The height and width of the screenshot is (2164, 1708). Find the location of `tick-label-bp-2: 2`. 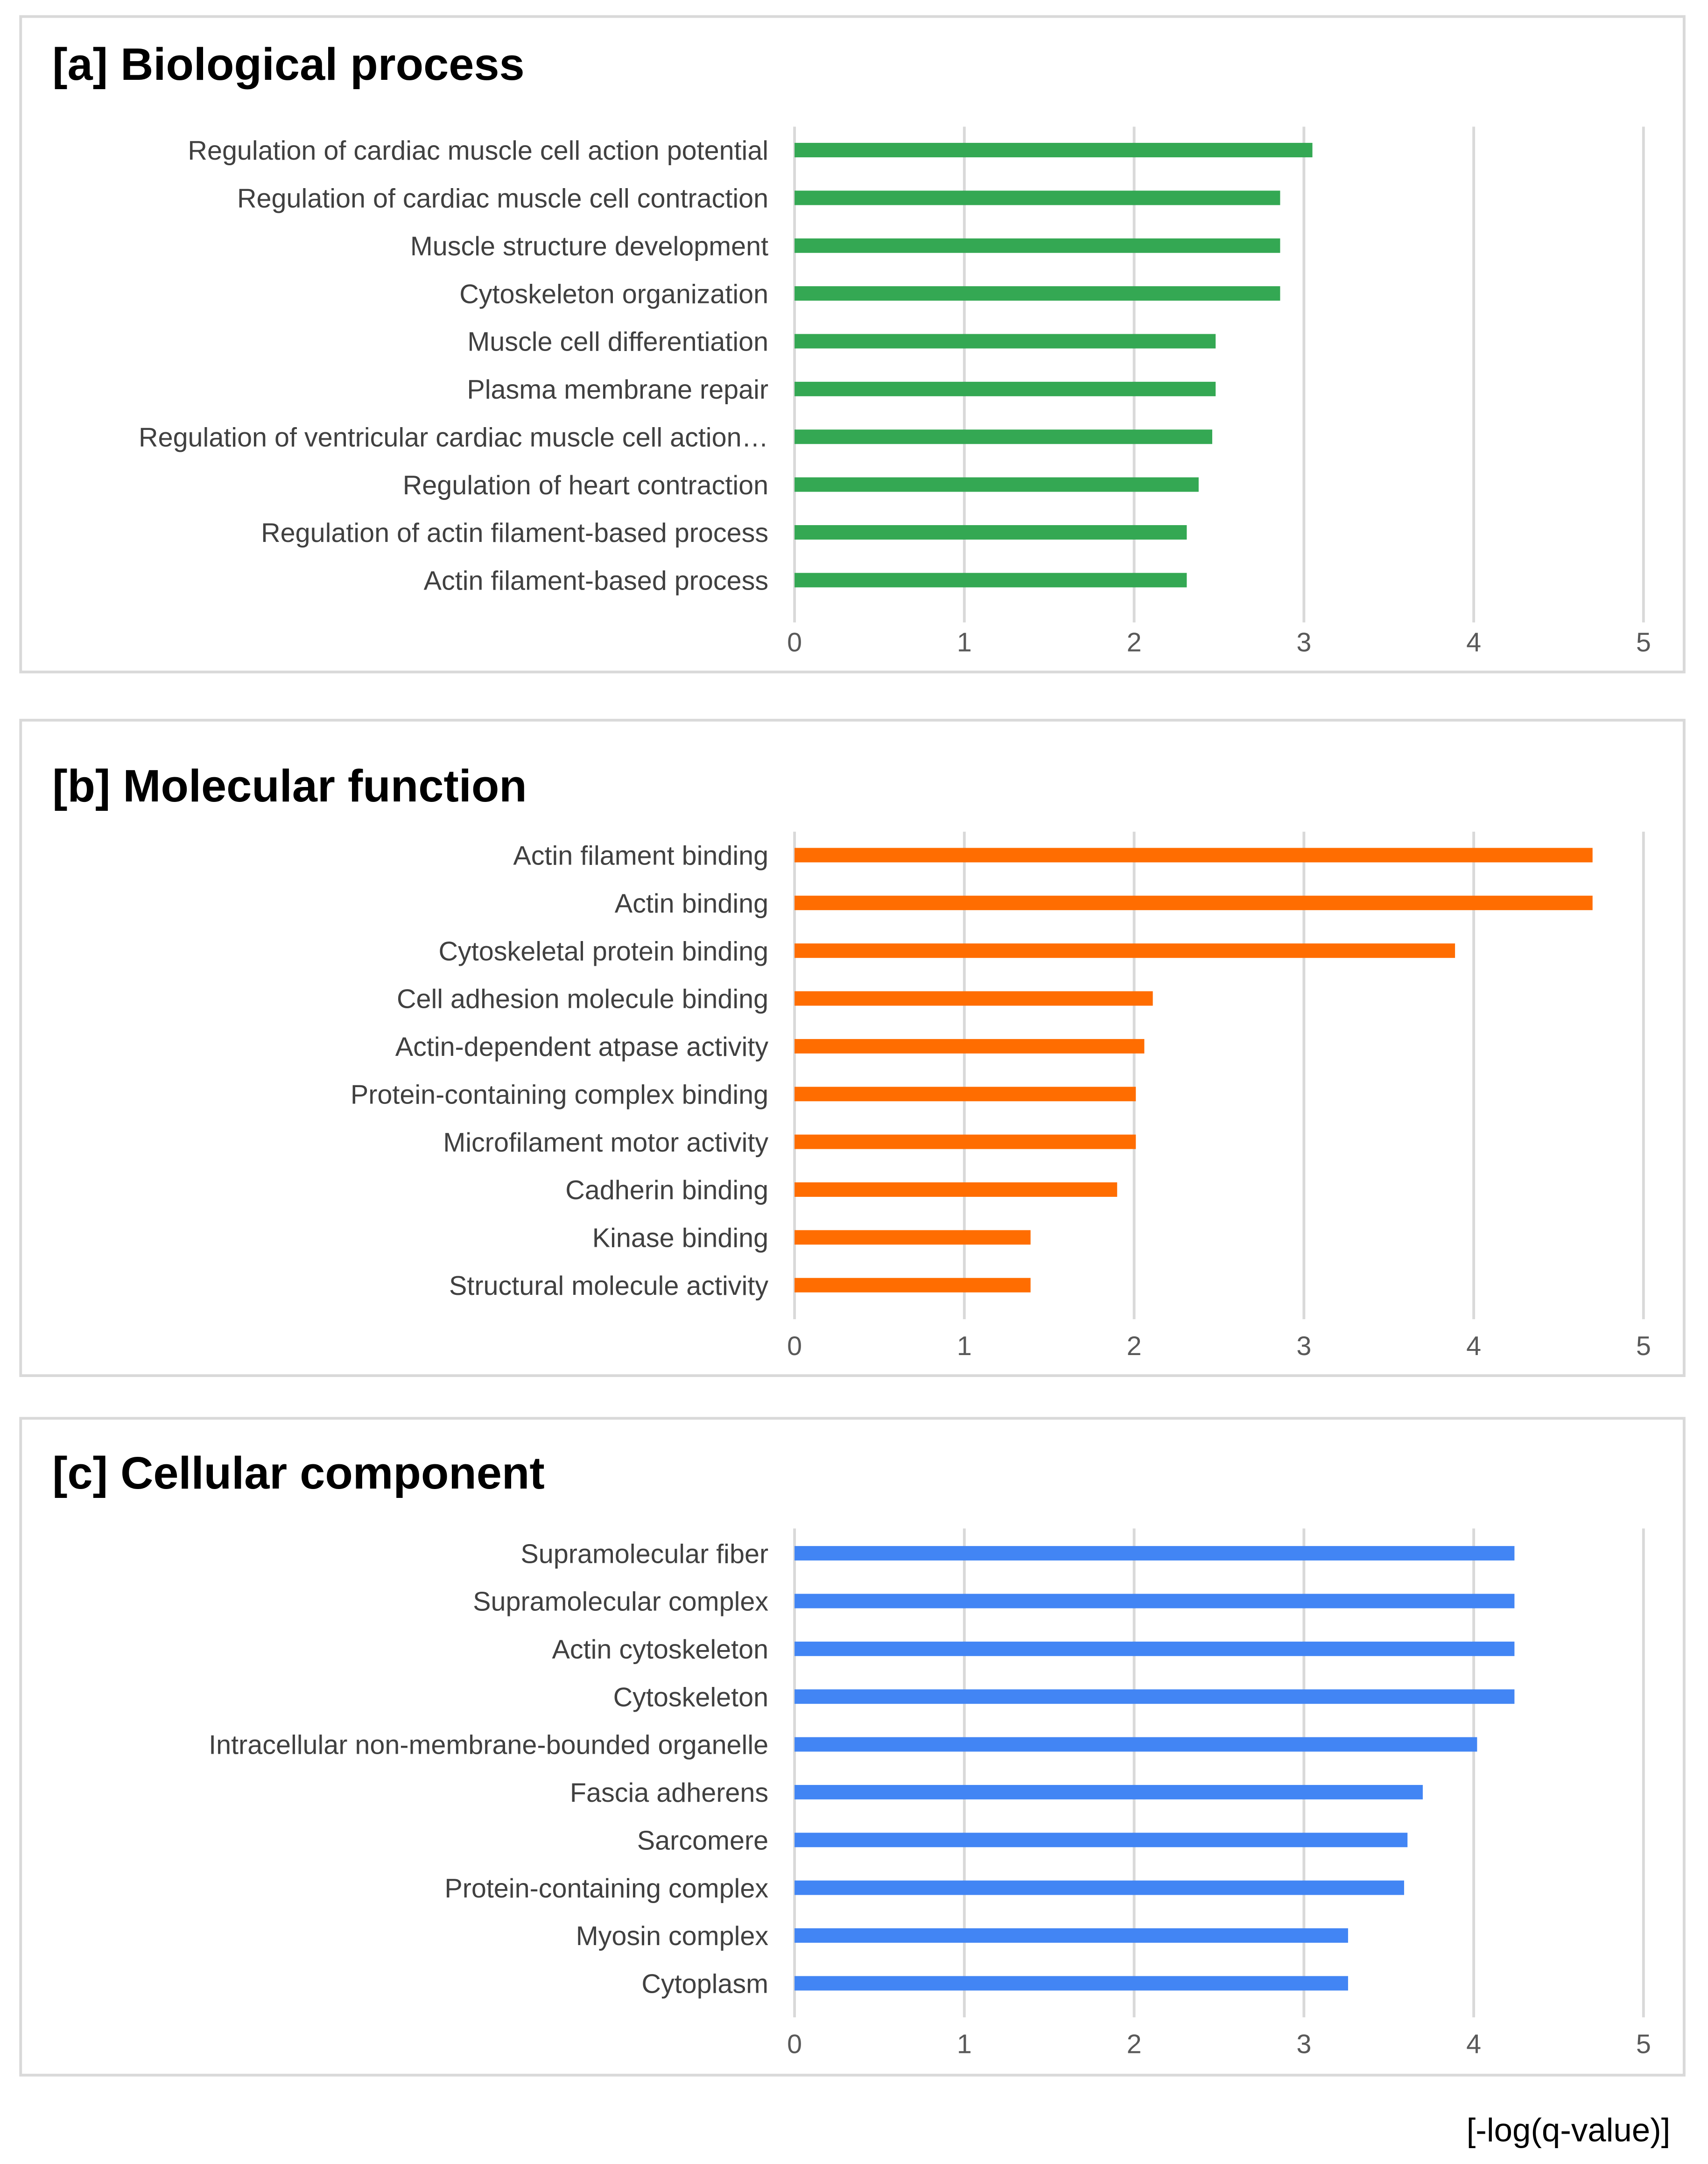

tick-label-bp-2: 2 is located at coordinates (1134, 642).